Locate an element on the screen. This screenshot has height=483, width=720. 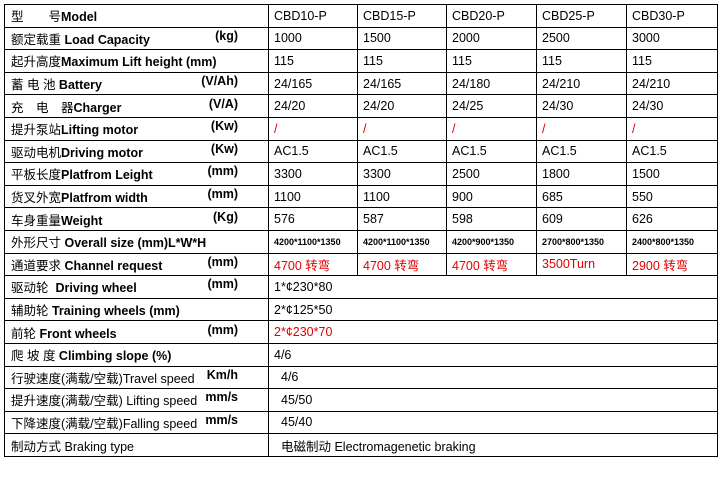
label-english: Braking type is located at coordinates (97, 446).